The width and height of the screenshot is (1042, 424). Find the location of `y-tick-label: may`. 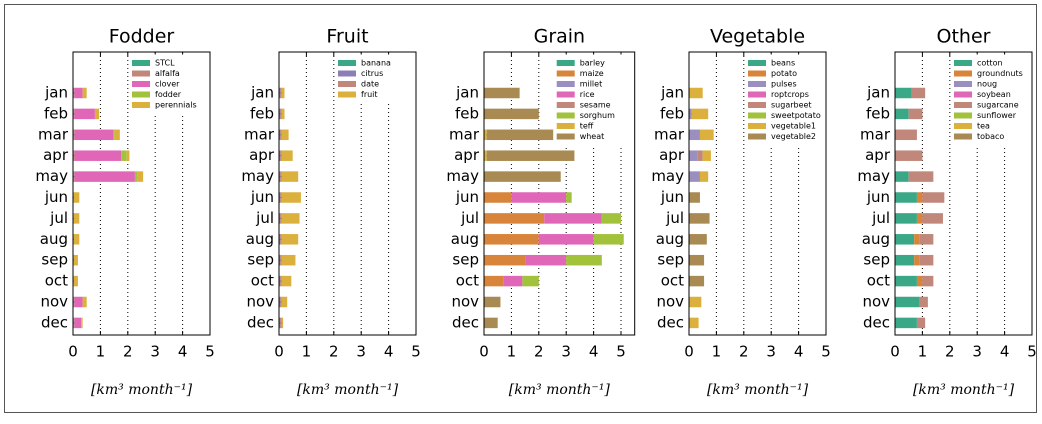

y-tick-label: may is located at coordinates (462, 176).